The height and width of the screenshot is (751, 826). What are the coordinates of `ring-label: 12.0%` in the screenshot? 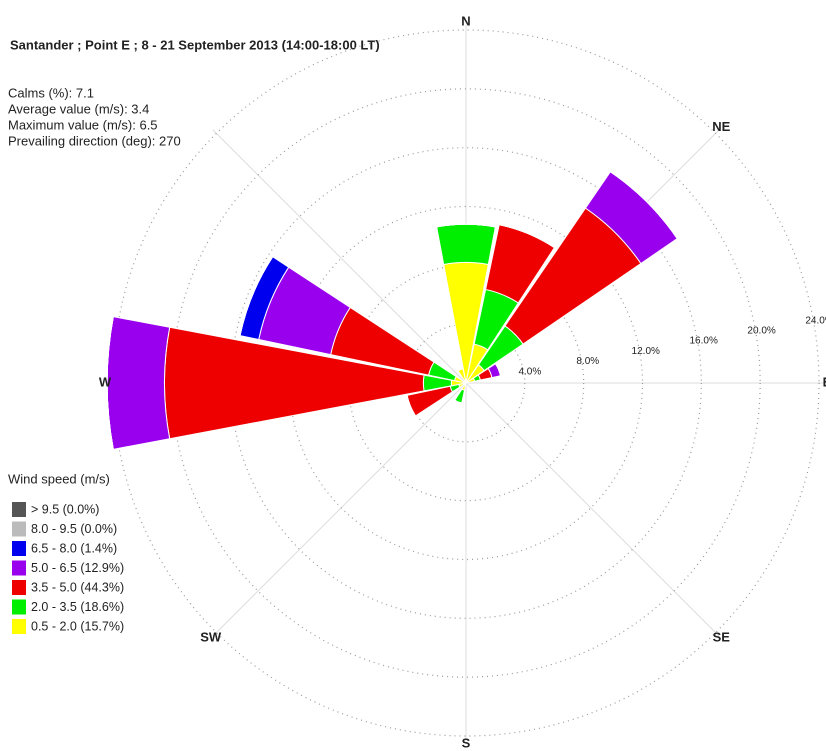 It's located at (646, 351).